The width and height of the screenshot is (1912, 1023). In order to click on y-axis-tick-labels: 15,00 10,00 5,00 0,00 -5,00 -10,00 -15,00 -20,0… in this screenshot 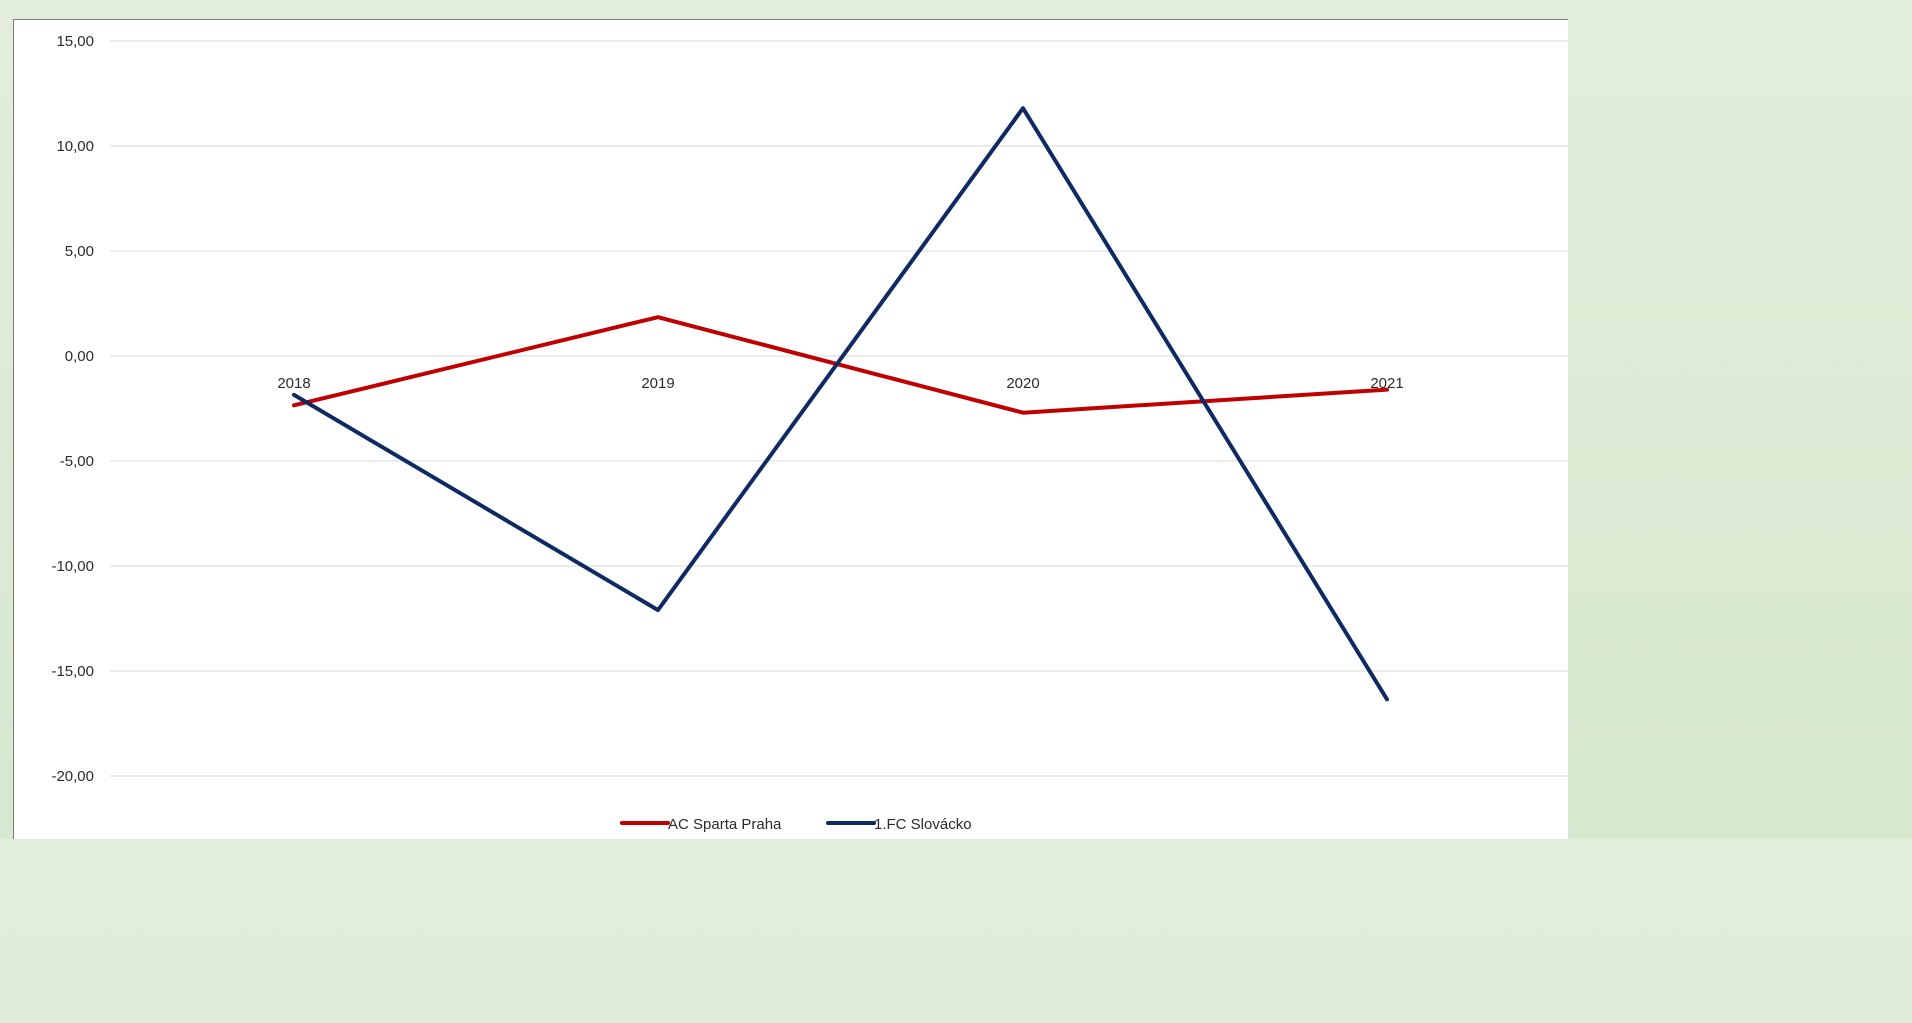, I will do `click(72, 409)`.